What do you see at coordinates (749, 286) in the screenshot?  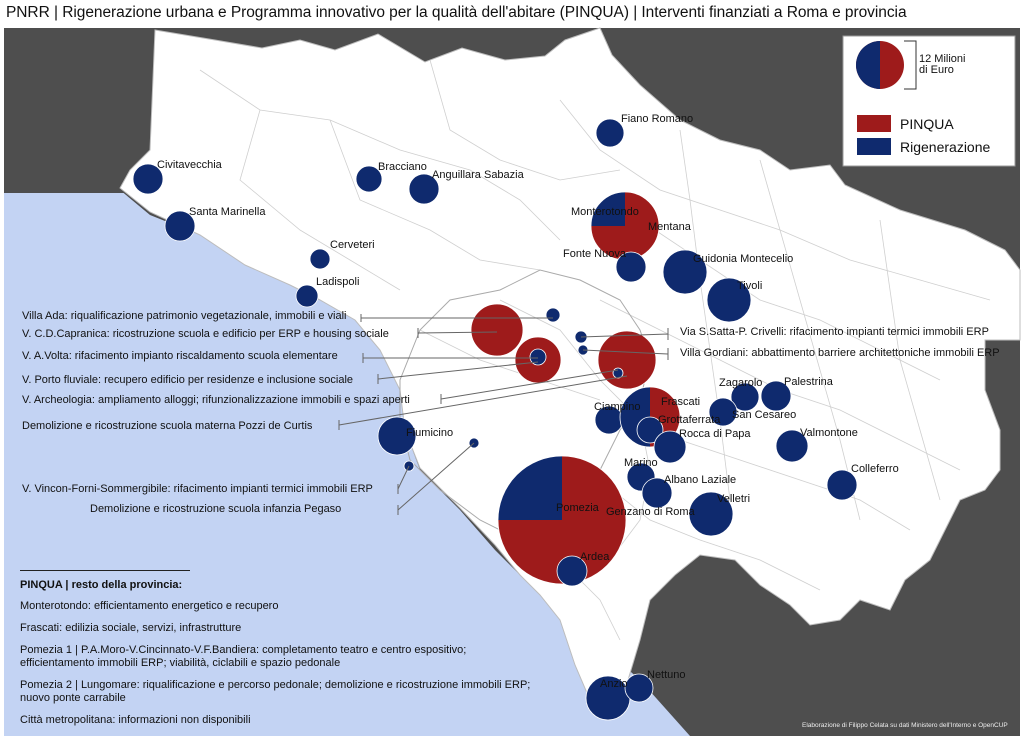 I see `place-label-tivoli: Tivoli` at bounding box center [749, 286].